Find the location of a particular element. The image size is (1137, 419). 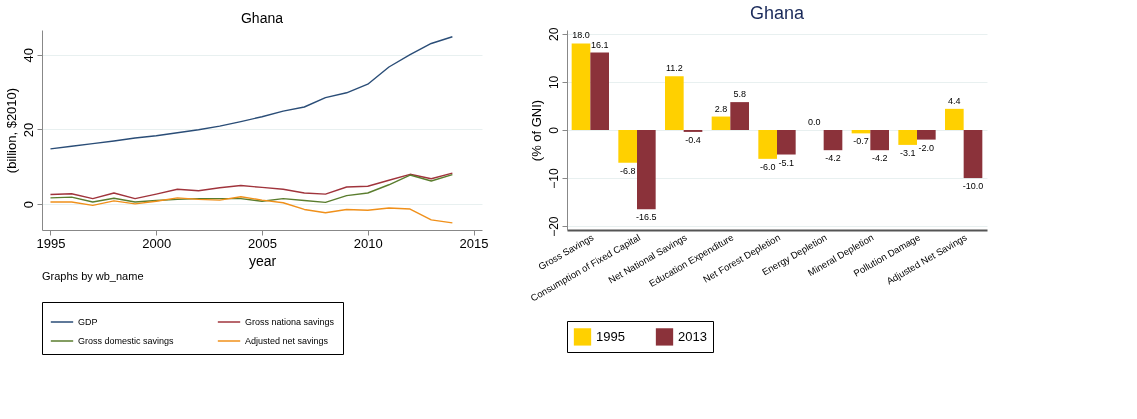

text: 18.0 is located at coordinates (581, 35).